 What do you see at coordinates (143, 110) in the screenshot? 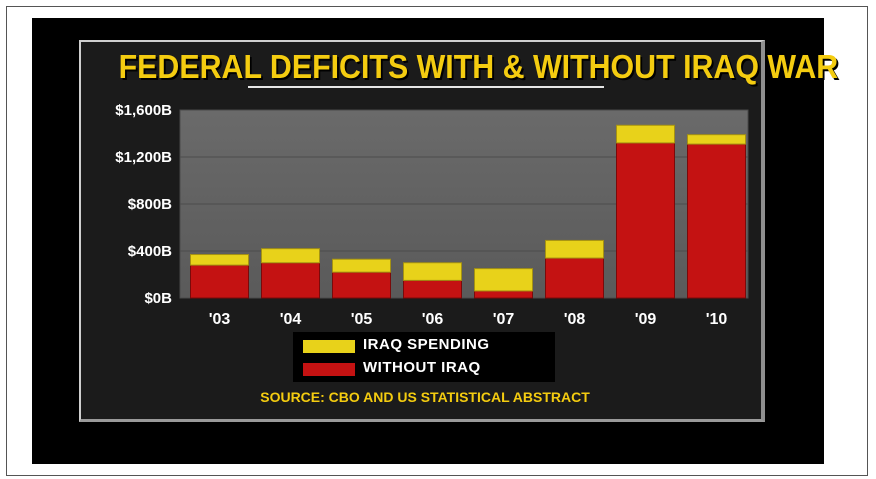
I see `y-tick-label: $1,600B` at bounding box center [143, 110].